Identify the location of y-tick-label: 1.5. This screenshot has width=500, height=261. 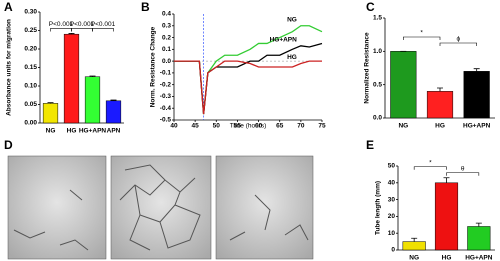
(377, 18).